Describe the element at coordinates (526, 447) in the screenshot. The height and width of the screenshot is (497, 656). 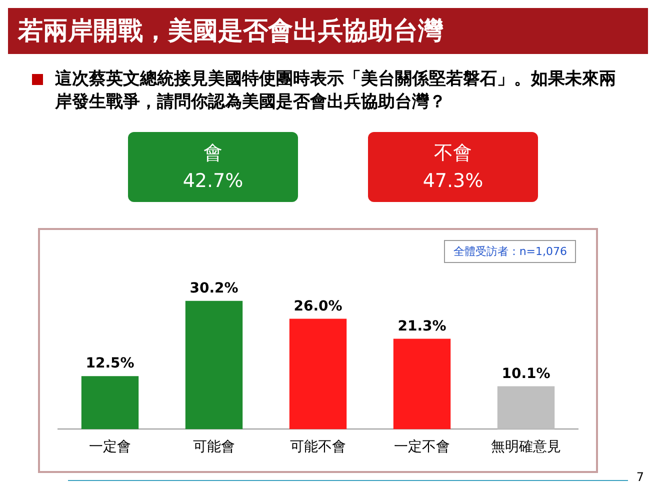
I see `x-tick-label: 無明確意見` at that location.